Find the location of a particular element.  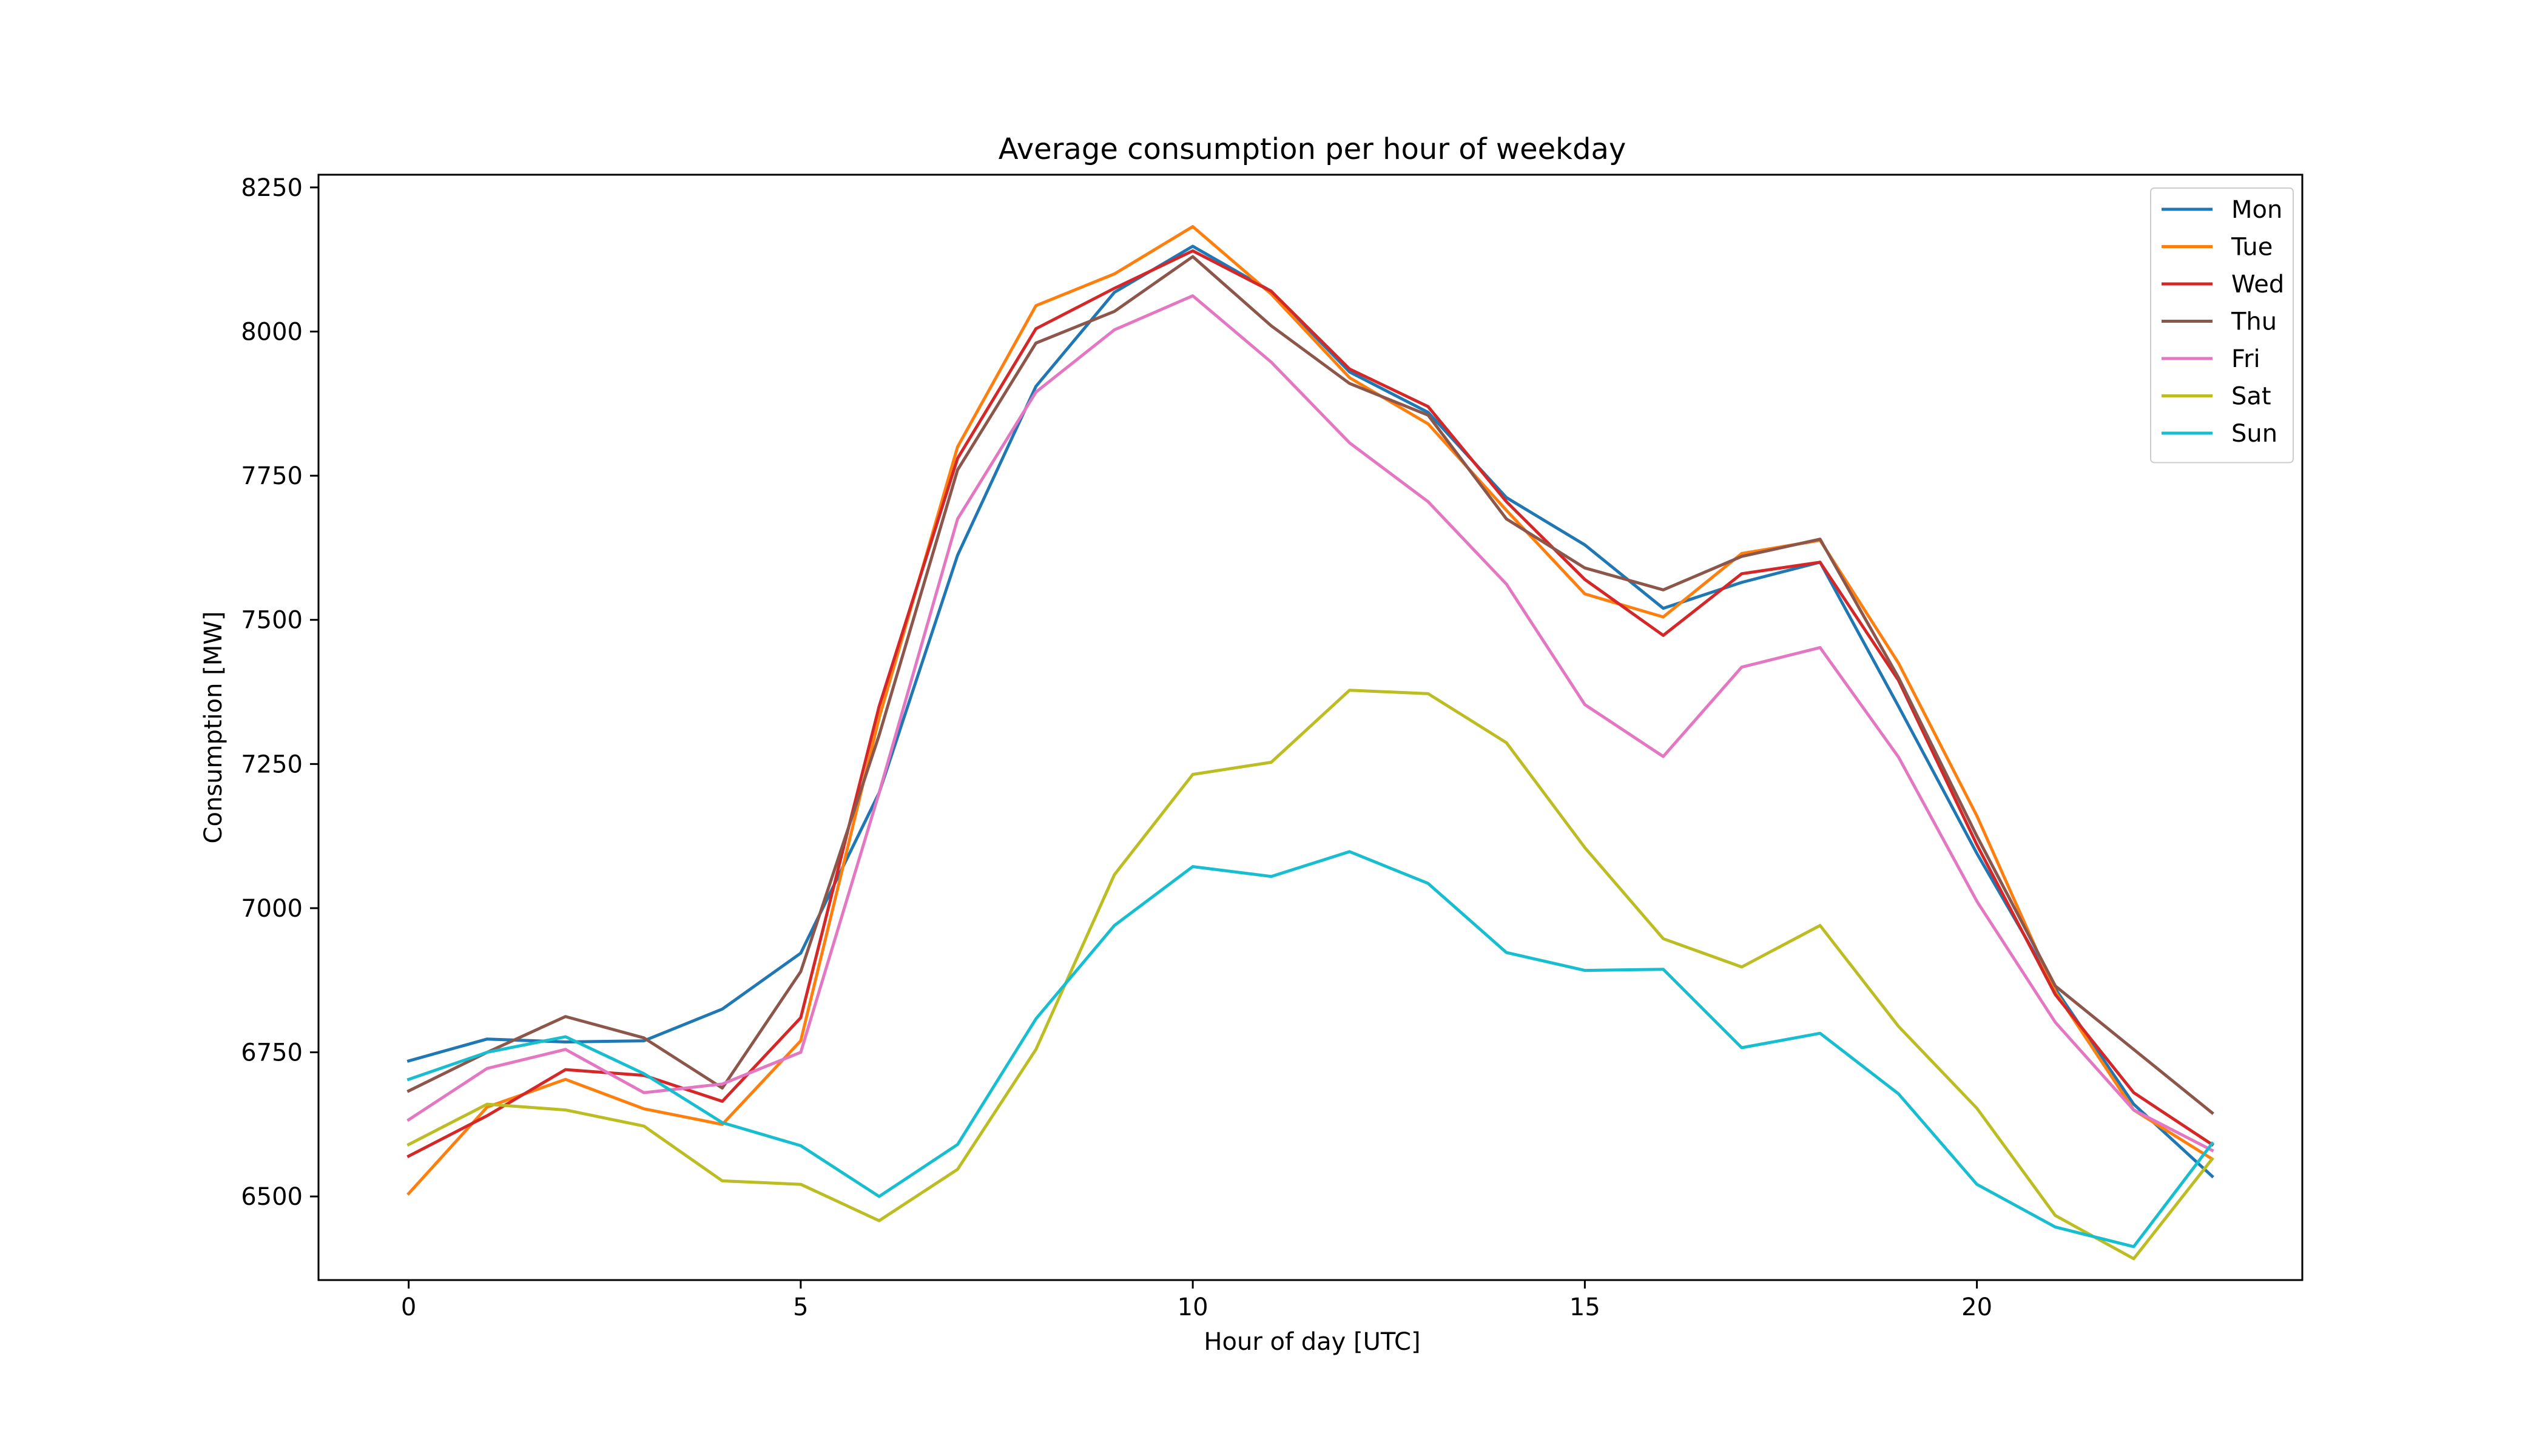

legend: Mon Tue Wed Thu Fri Sat Sun is located at coordinates (2222, 325).